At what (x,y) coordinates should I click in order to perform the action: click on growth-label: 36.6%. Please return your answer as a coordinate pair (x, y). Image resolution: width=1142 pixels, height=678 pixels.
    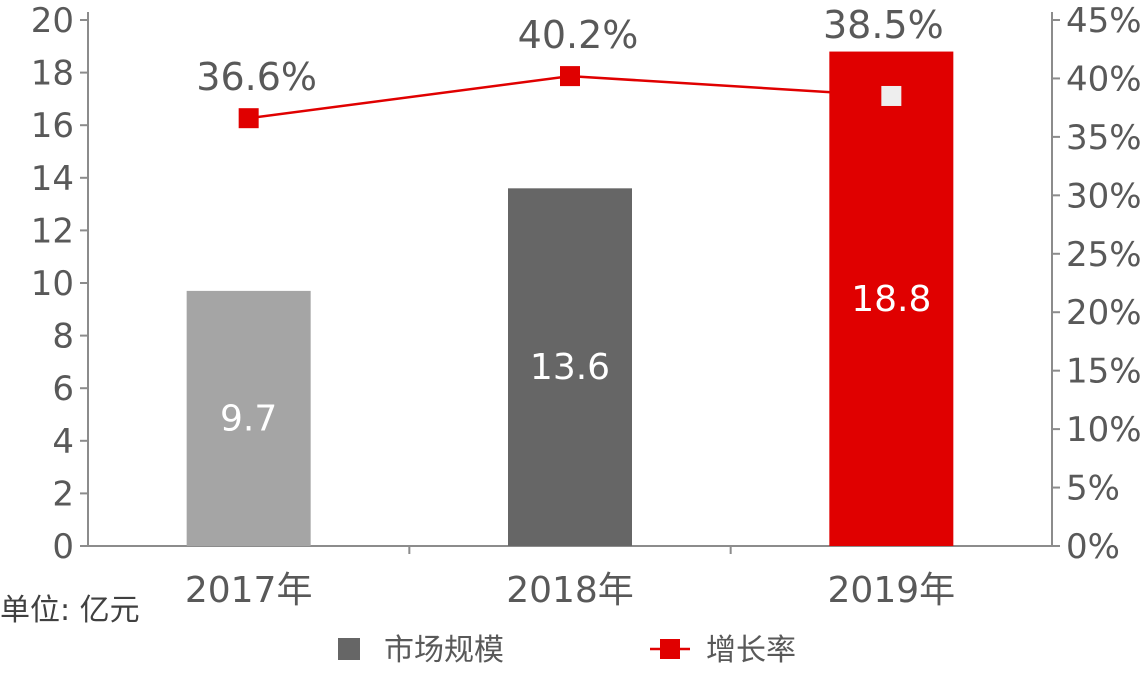
    Looking at the image, I should click on (256, 77).